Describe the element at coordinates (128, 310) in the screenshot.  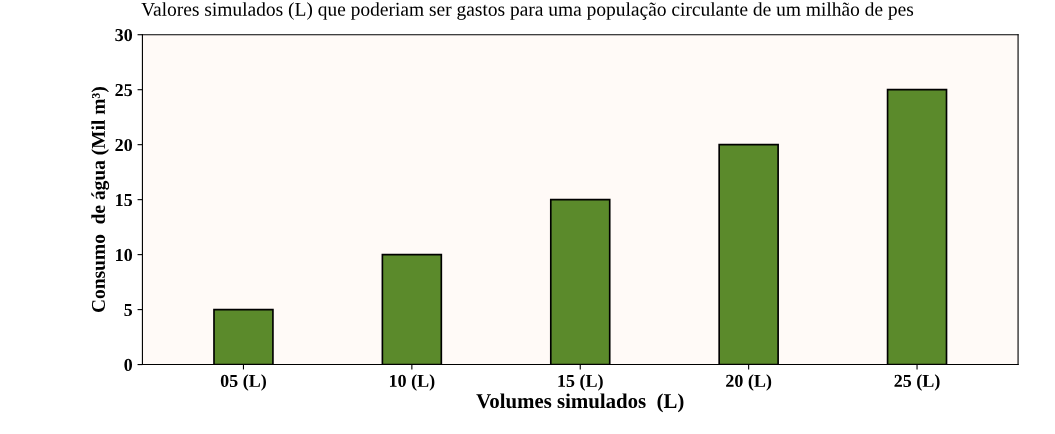
I see `y-tick-label: 5` at that location.